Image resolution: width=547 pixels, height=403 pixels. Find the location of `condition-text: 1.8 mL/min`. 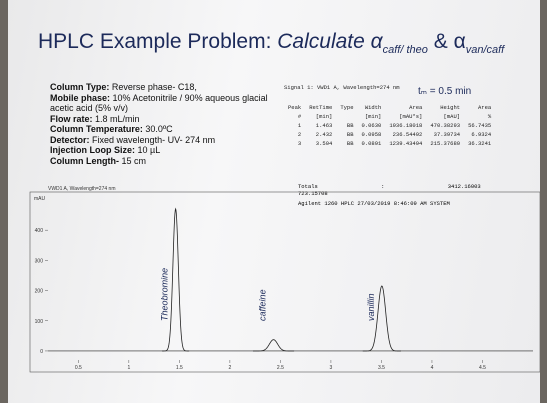

condition-text: 1.8 mL/min is located at coordinates (117, 118).